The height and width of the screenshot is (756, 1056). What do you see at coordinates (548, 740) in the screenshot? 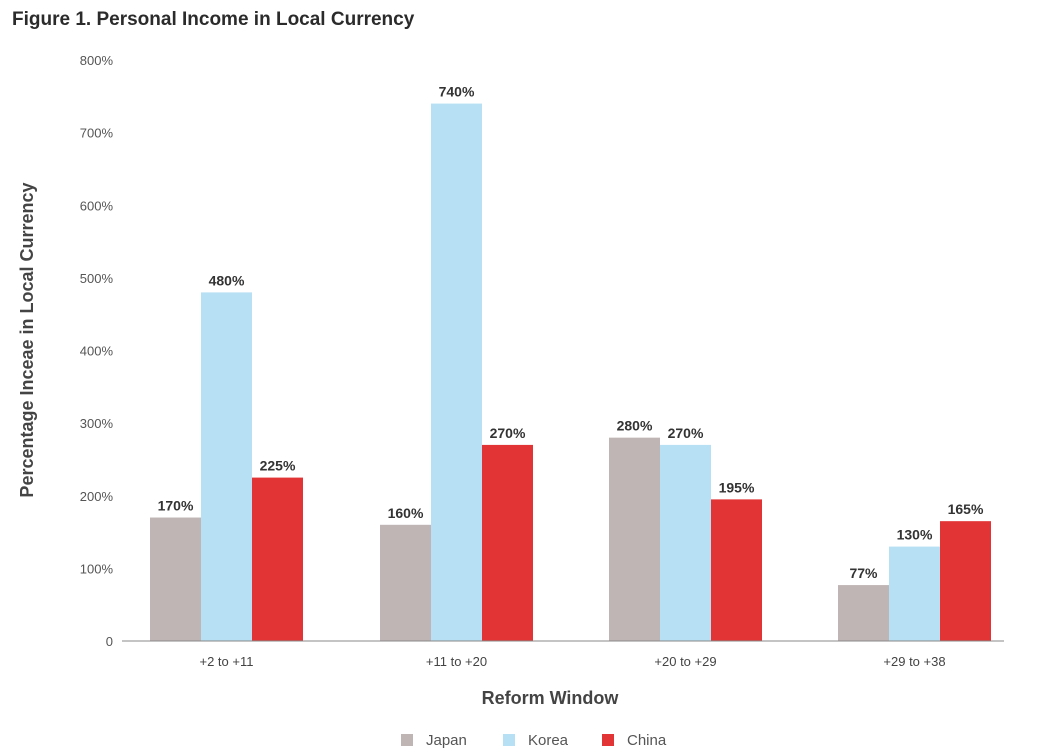
I see `legend-label-korea: Korea` at bounding box center [548, 740].